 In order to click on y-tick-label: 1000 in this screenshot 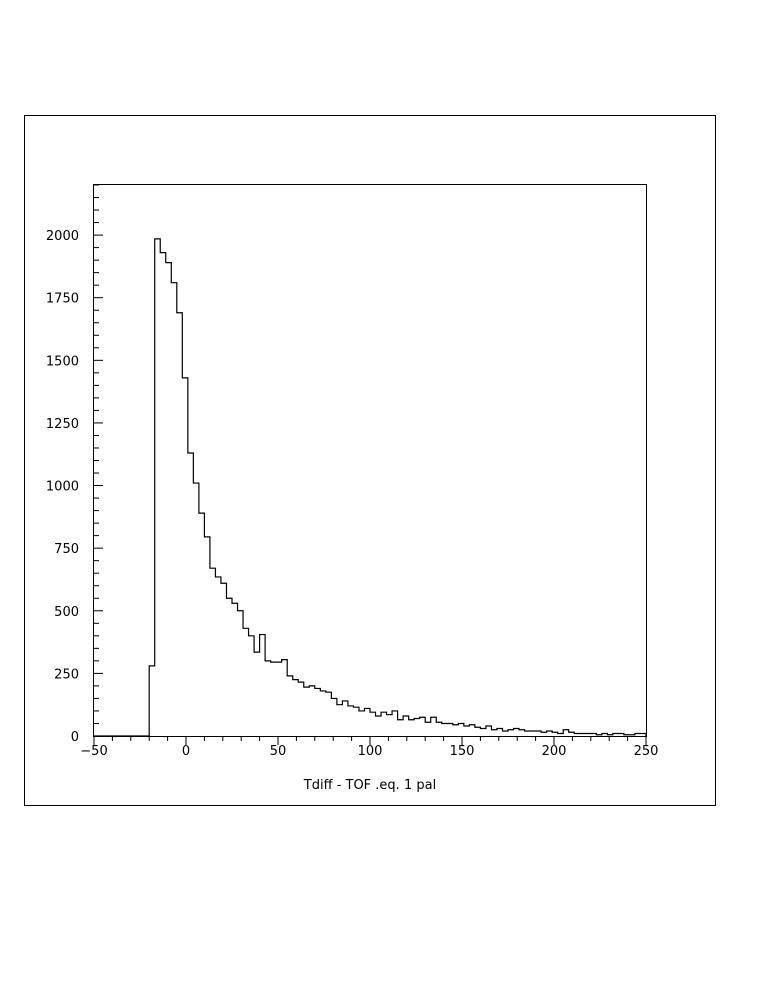, I will do `click(62, 487)`.